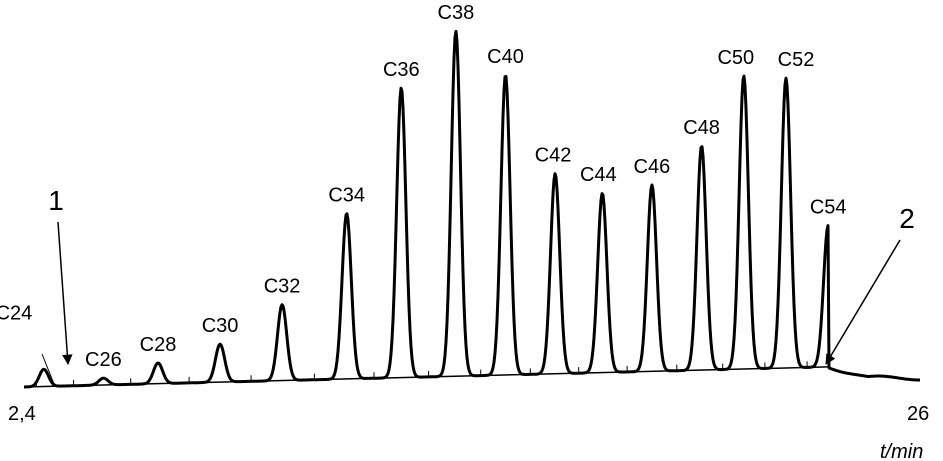 This screenshot has width=943, height=461. I want to click on peak-label: C26, so click(103, 360).